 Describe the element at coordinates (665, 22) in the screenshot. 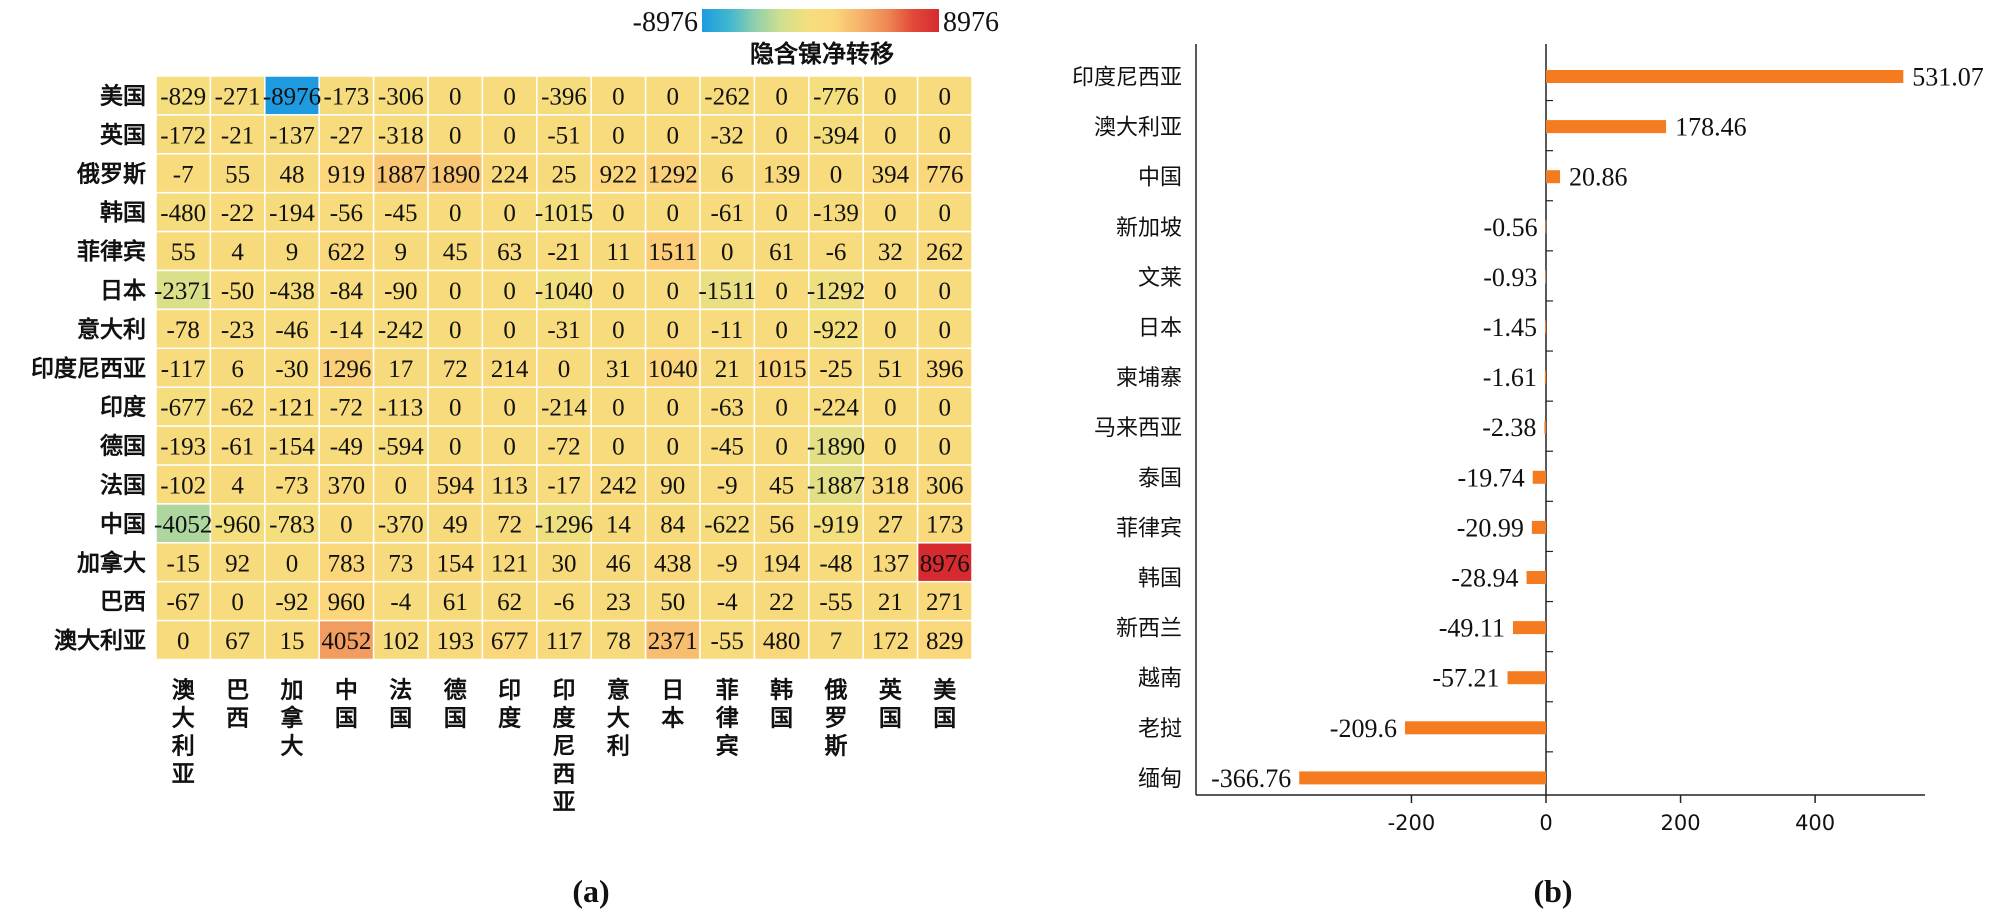

I see `colorbar-min-label: -8976` at that location.